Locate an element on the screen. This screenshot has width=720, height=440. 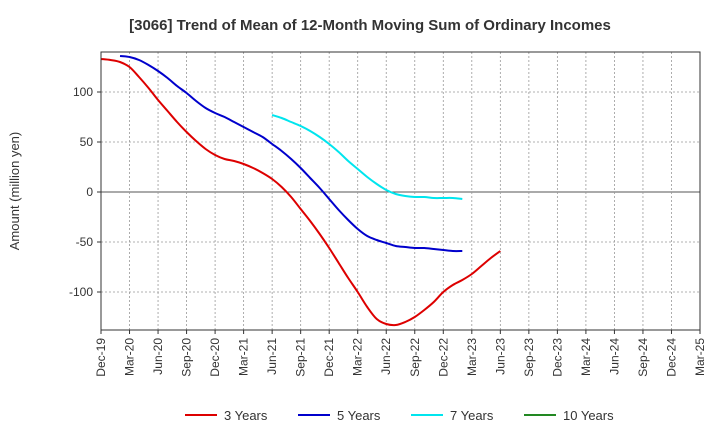
legend-label-7-years: 7 Years is located at coordinates (472, 415).